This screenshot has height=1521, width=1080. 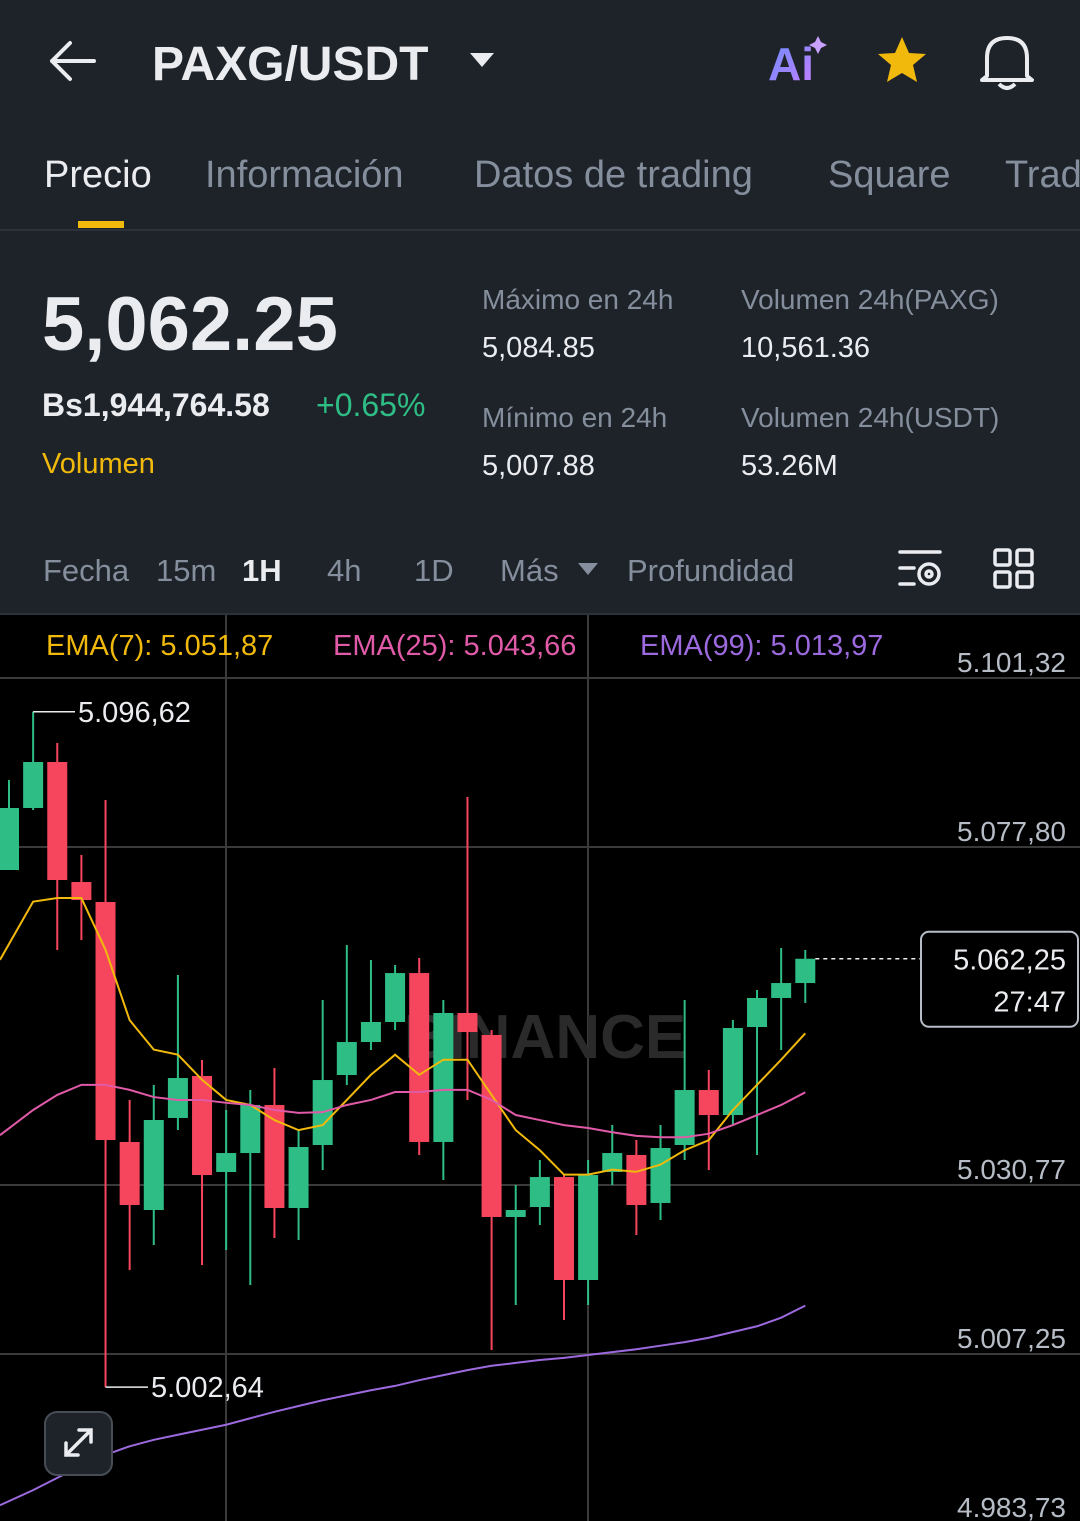 What do you see at coordinates (577, 299) in the screenshot?
I see `stat-label: Máximo en 24h` at bounding box center [577, 299].